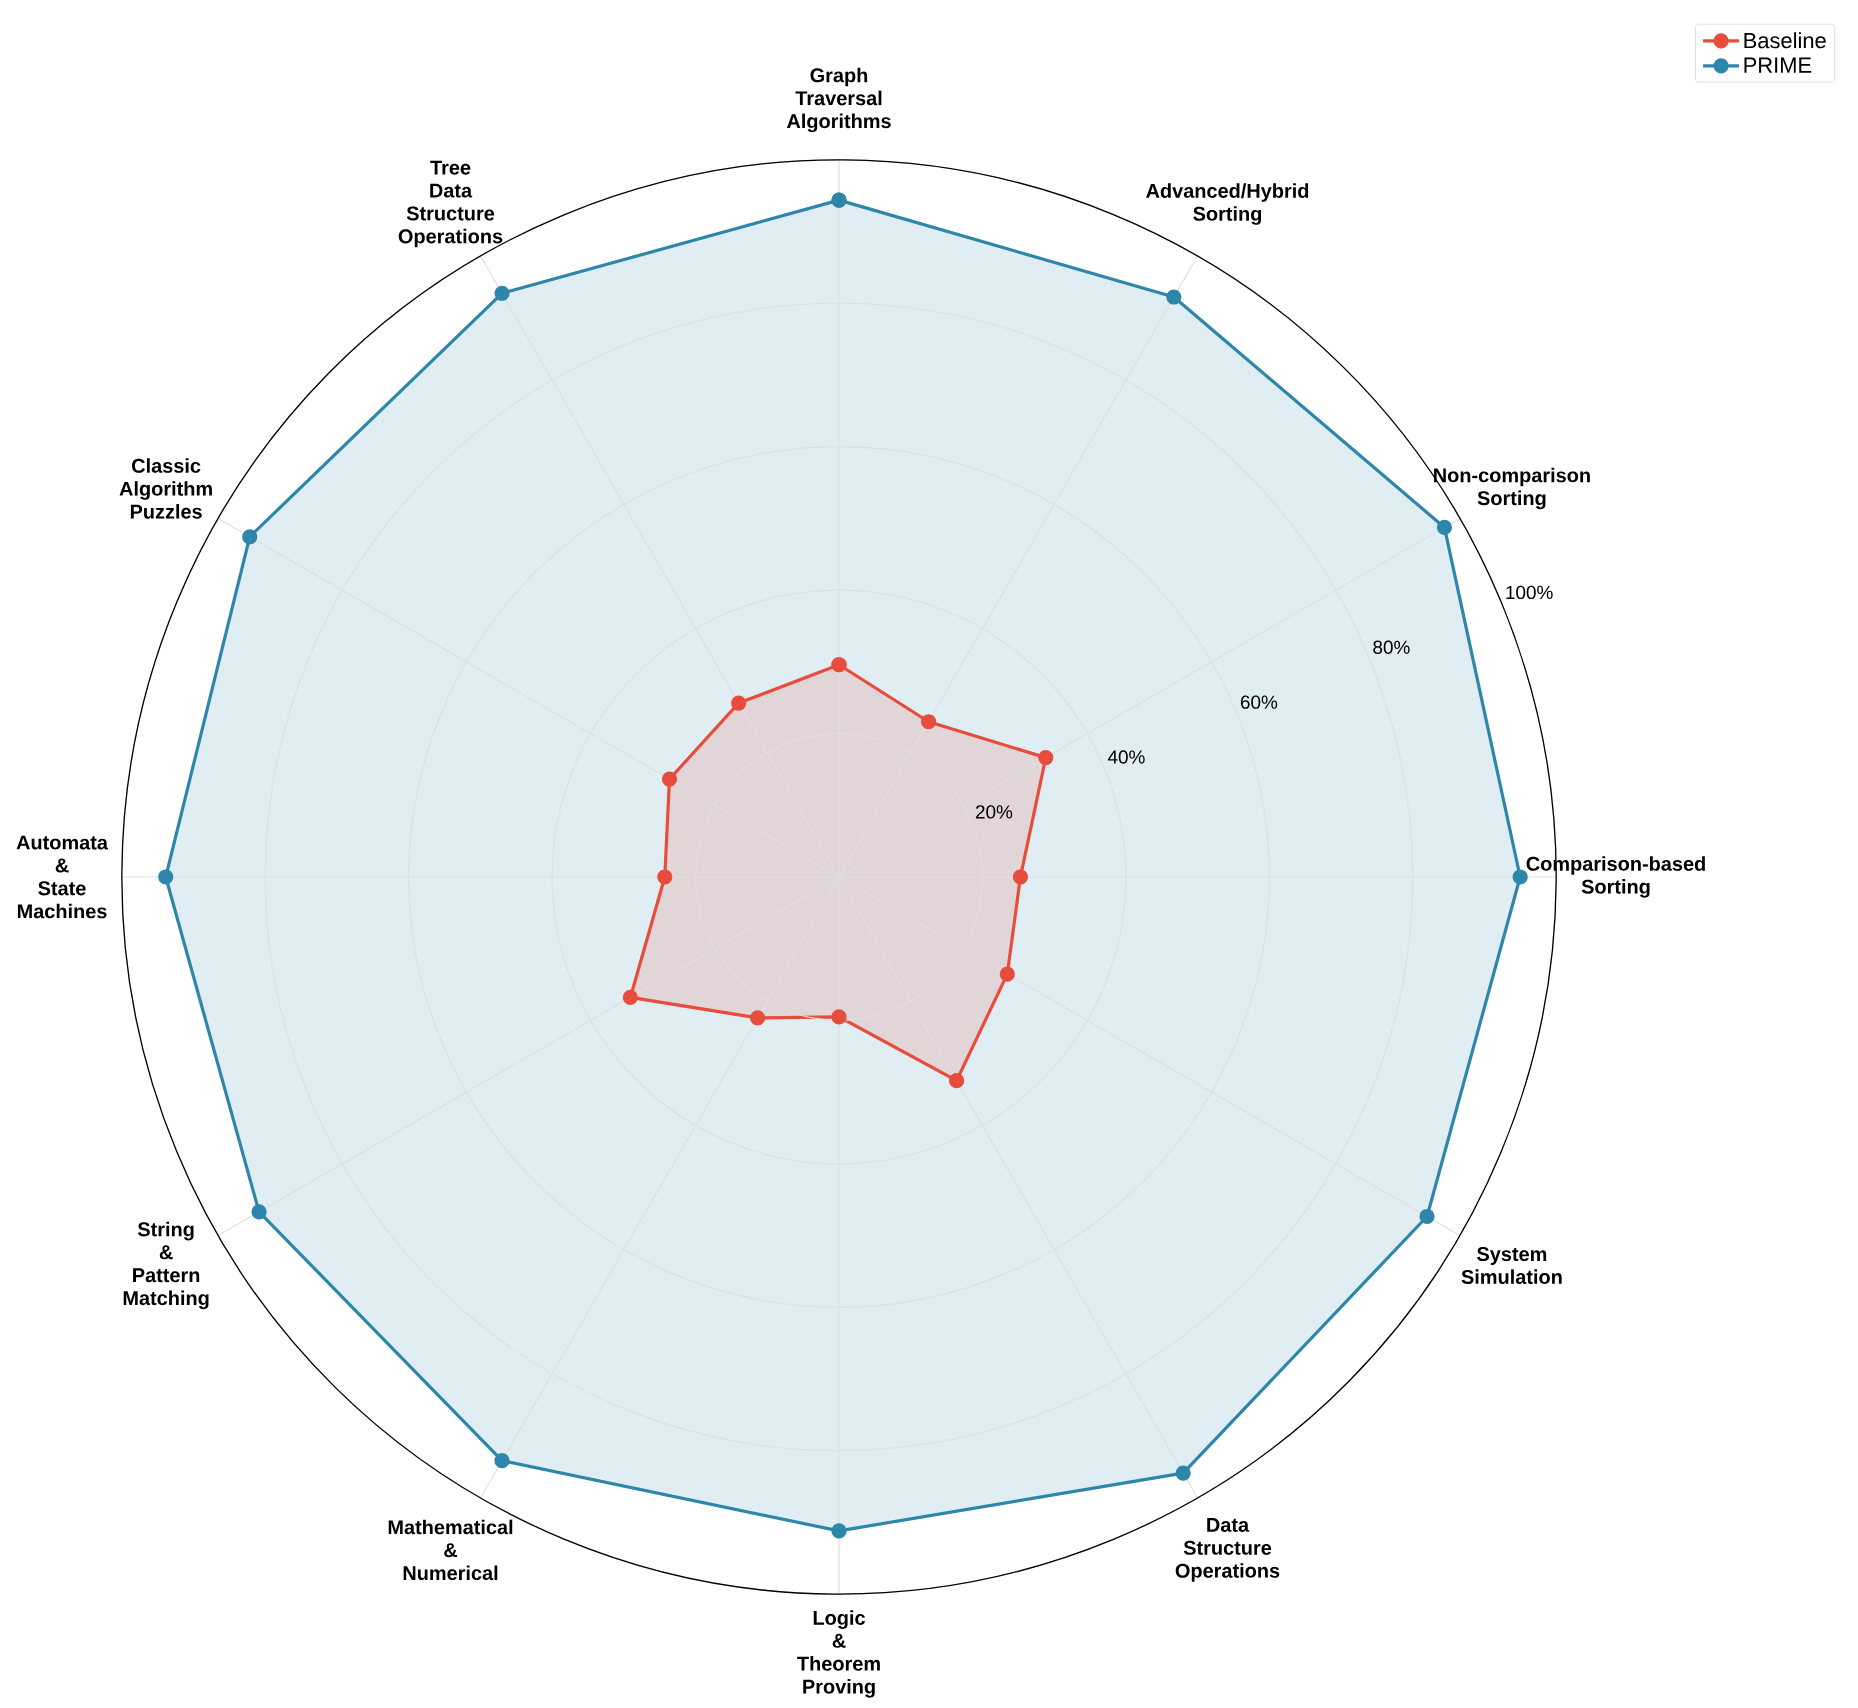 Image resolution: width=1858 pixels, height=1708 pixels. I want to click on spoke-label: Data Structure Operations, so click(1227, 1550).